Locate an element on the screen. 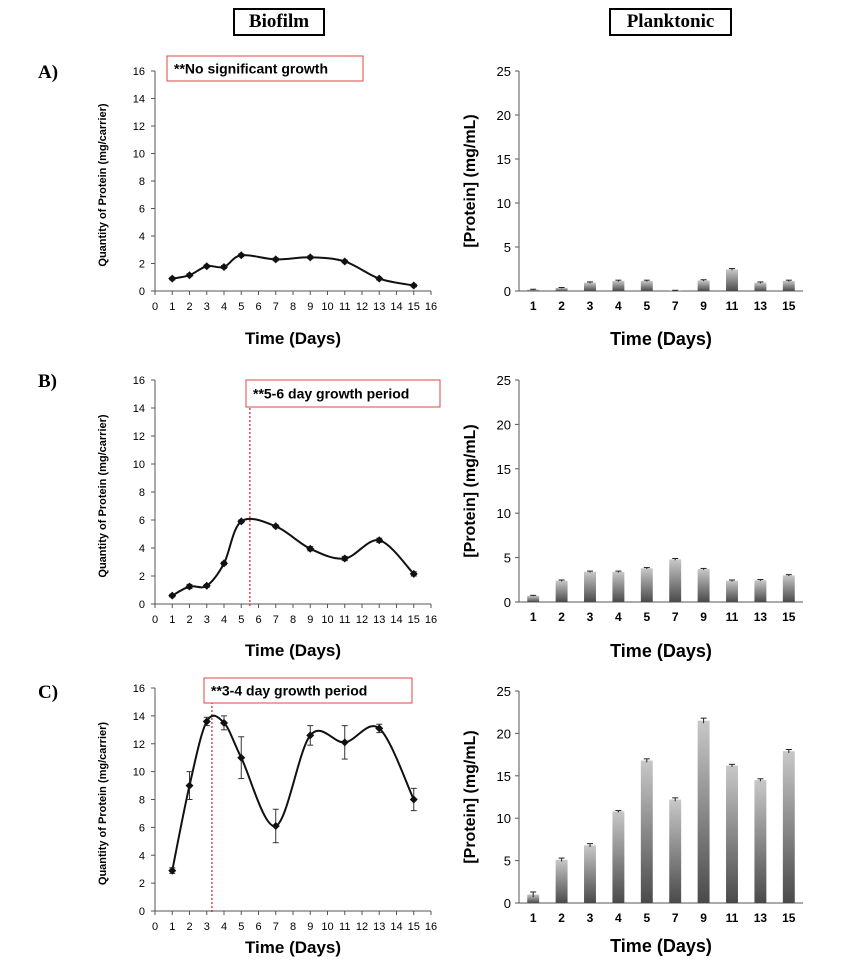 This screenshot has width=858, height=975. panel-label-b: B) is located at coordinates (47, 381).